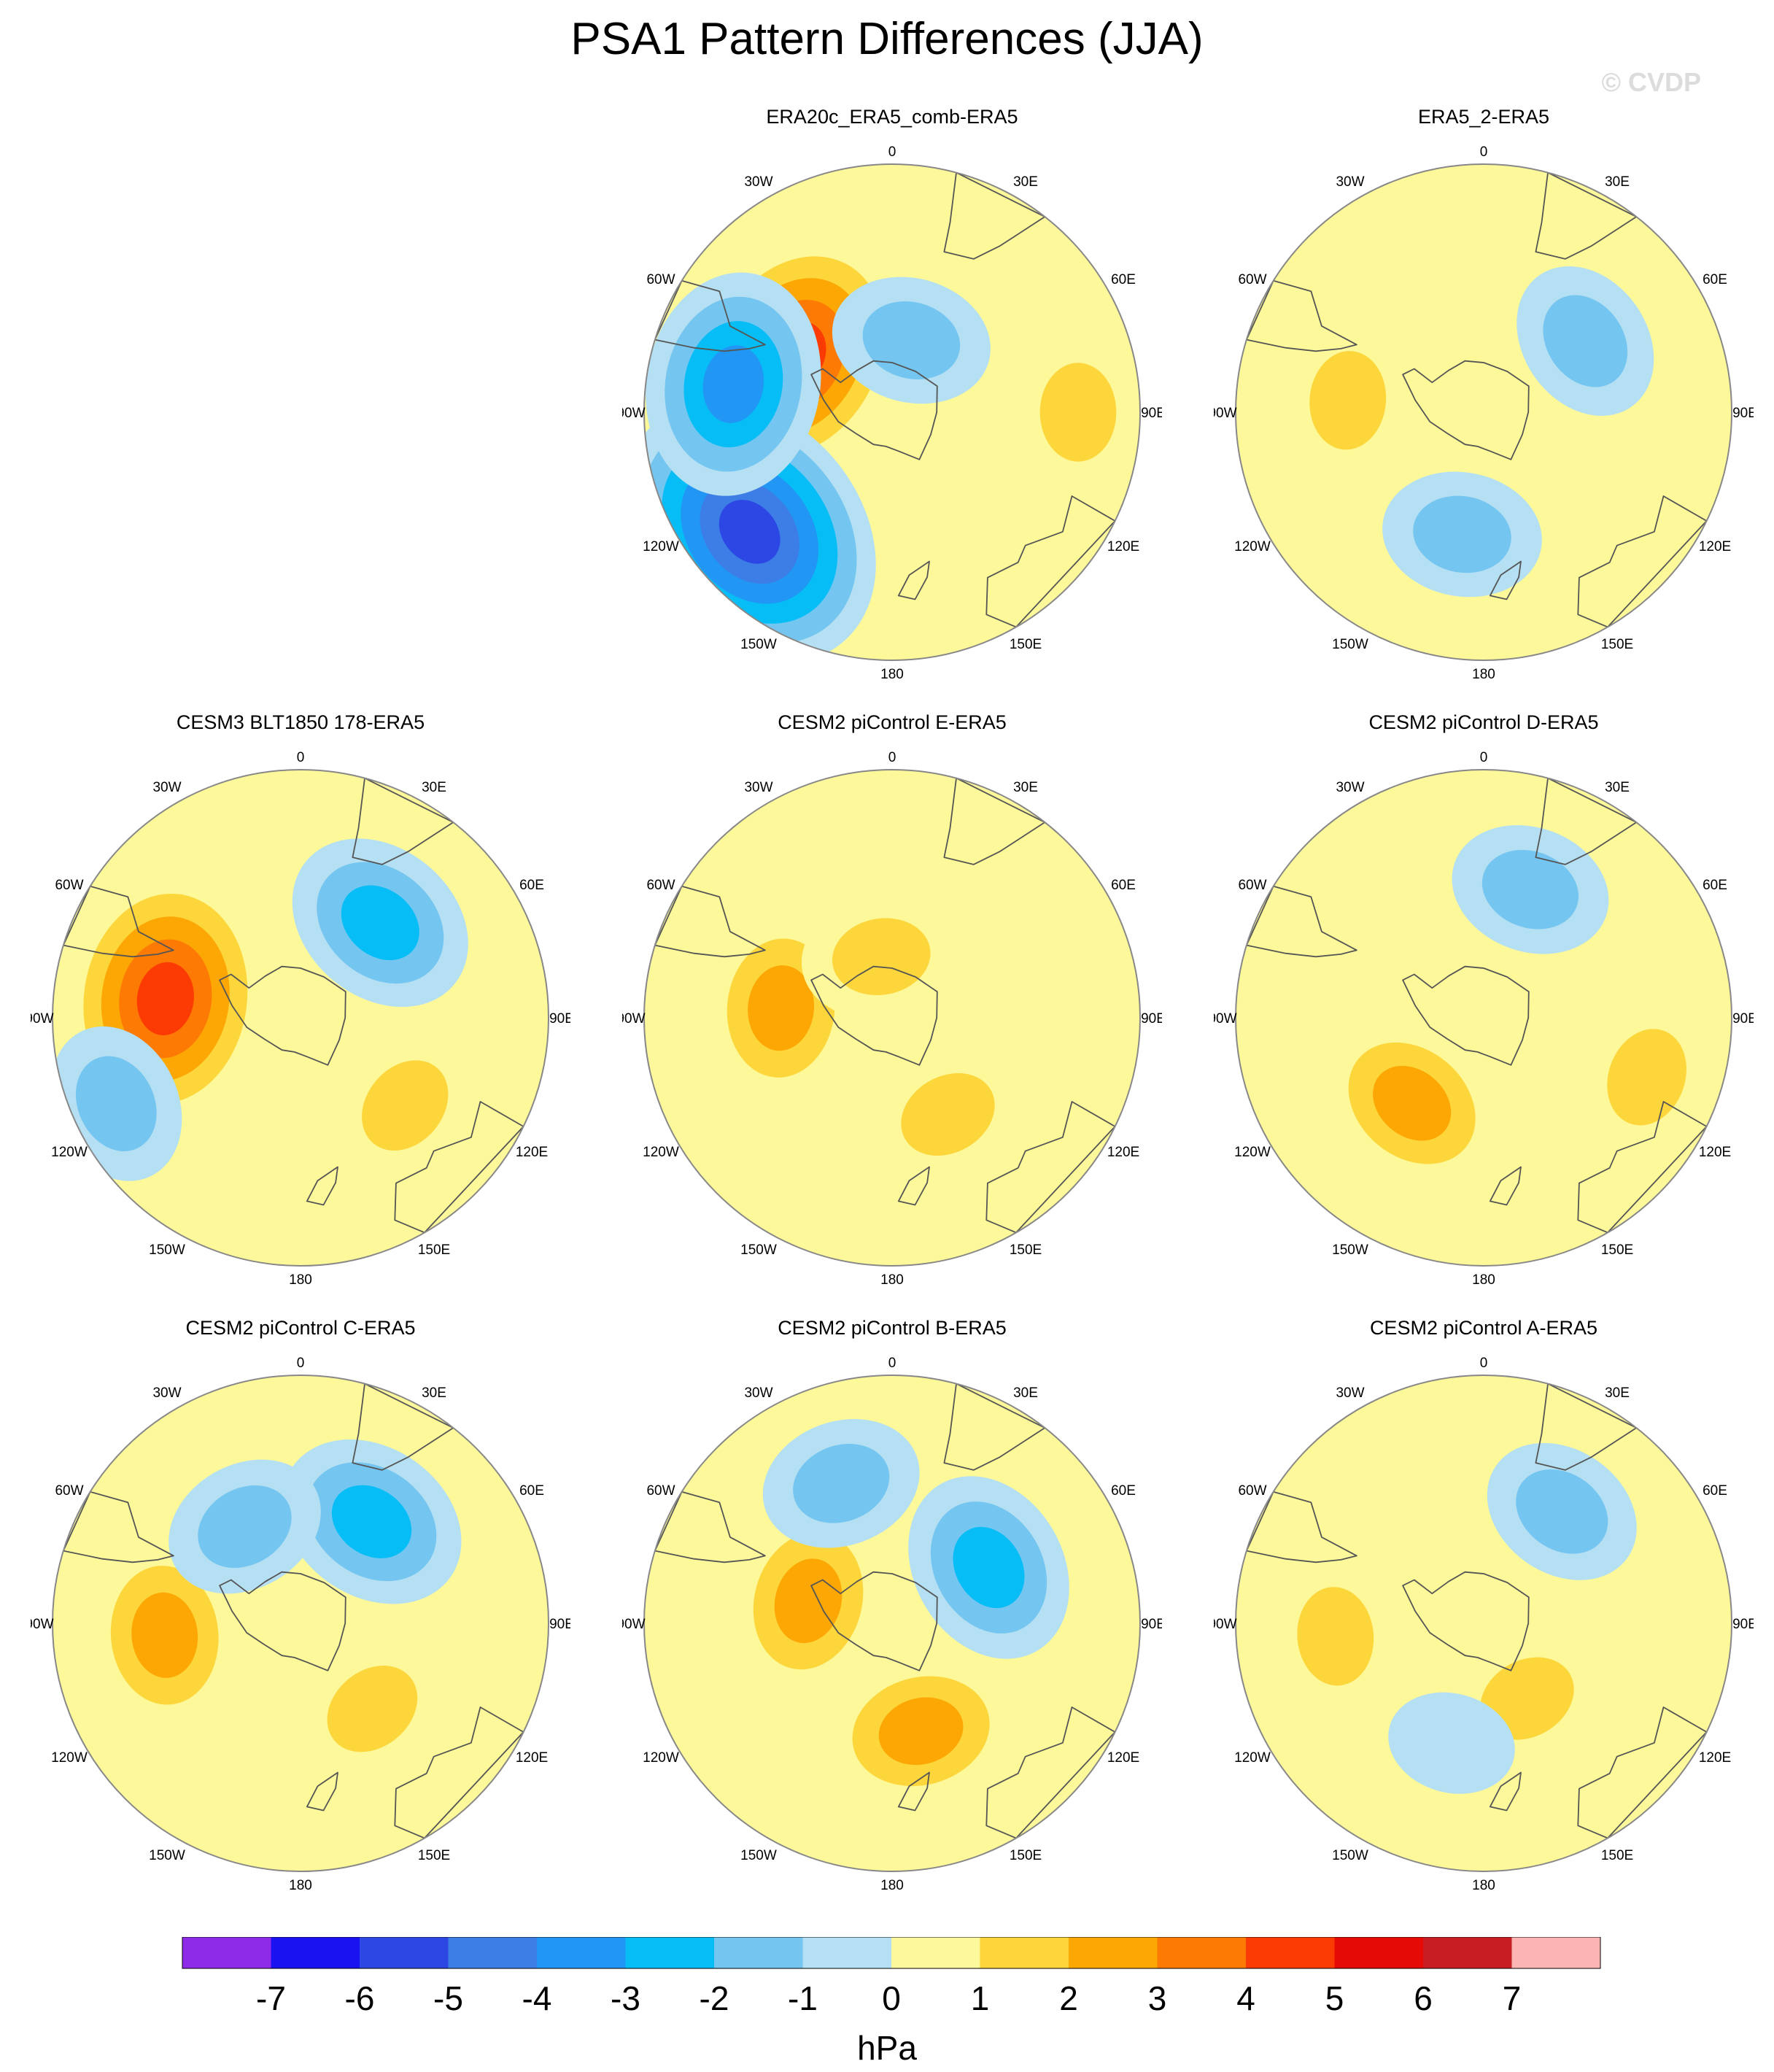 Image resolution: width=1774 pixels, height=2072 pixels. What do you see at coordinates (714, 1998) in the screenshot?
I see `colorbar-tick-label: -2` at bounding box center [714, 1998].